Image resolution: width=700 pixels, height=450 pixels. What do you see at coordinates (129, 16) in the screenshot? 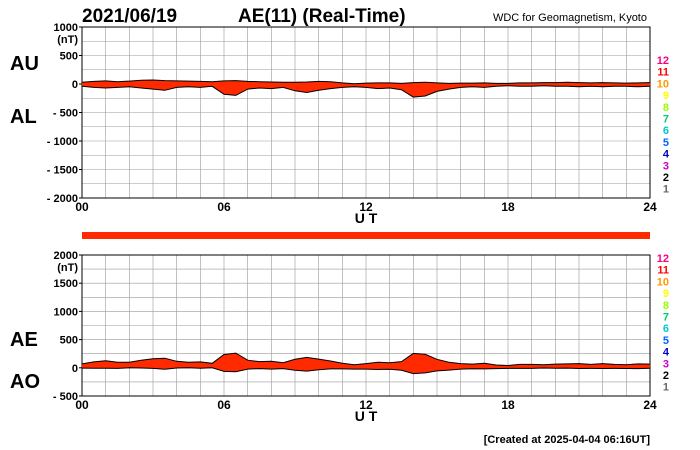
I see `chart-date: 2021/06/19` at bounding box center [129, 16].